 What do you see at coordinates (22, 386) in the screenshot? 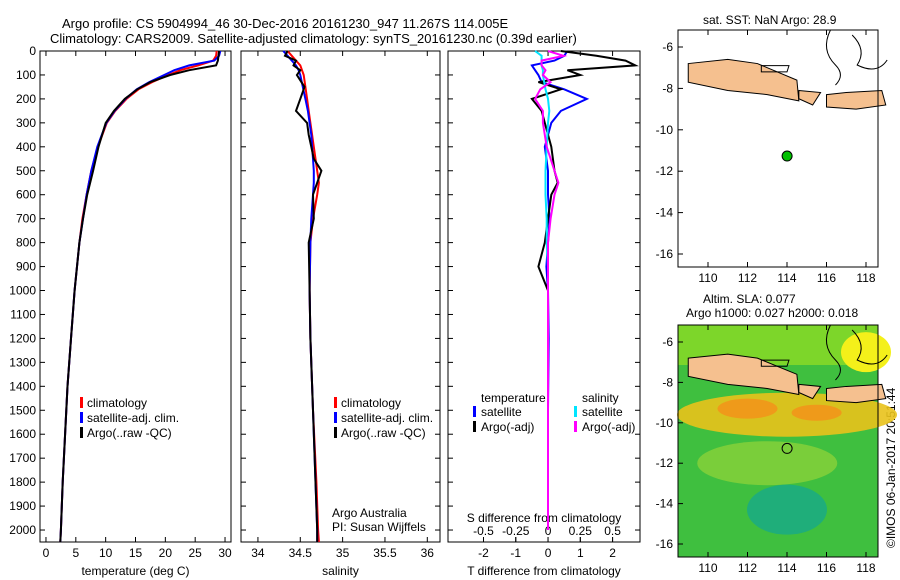
I see `y-tick-label: 1400` at bounding box center [22, 386].